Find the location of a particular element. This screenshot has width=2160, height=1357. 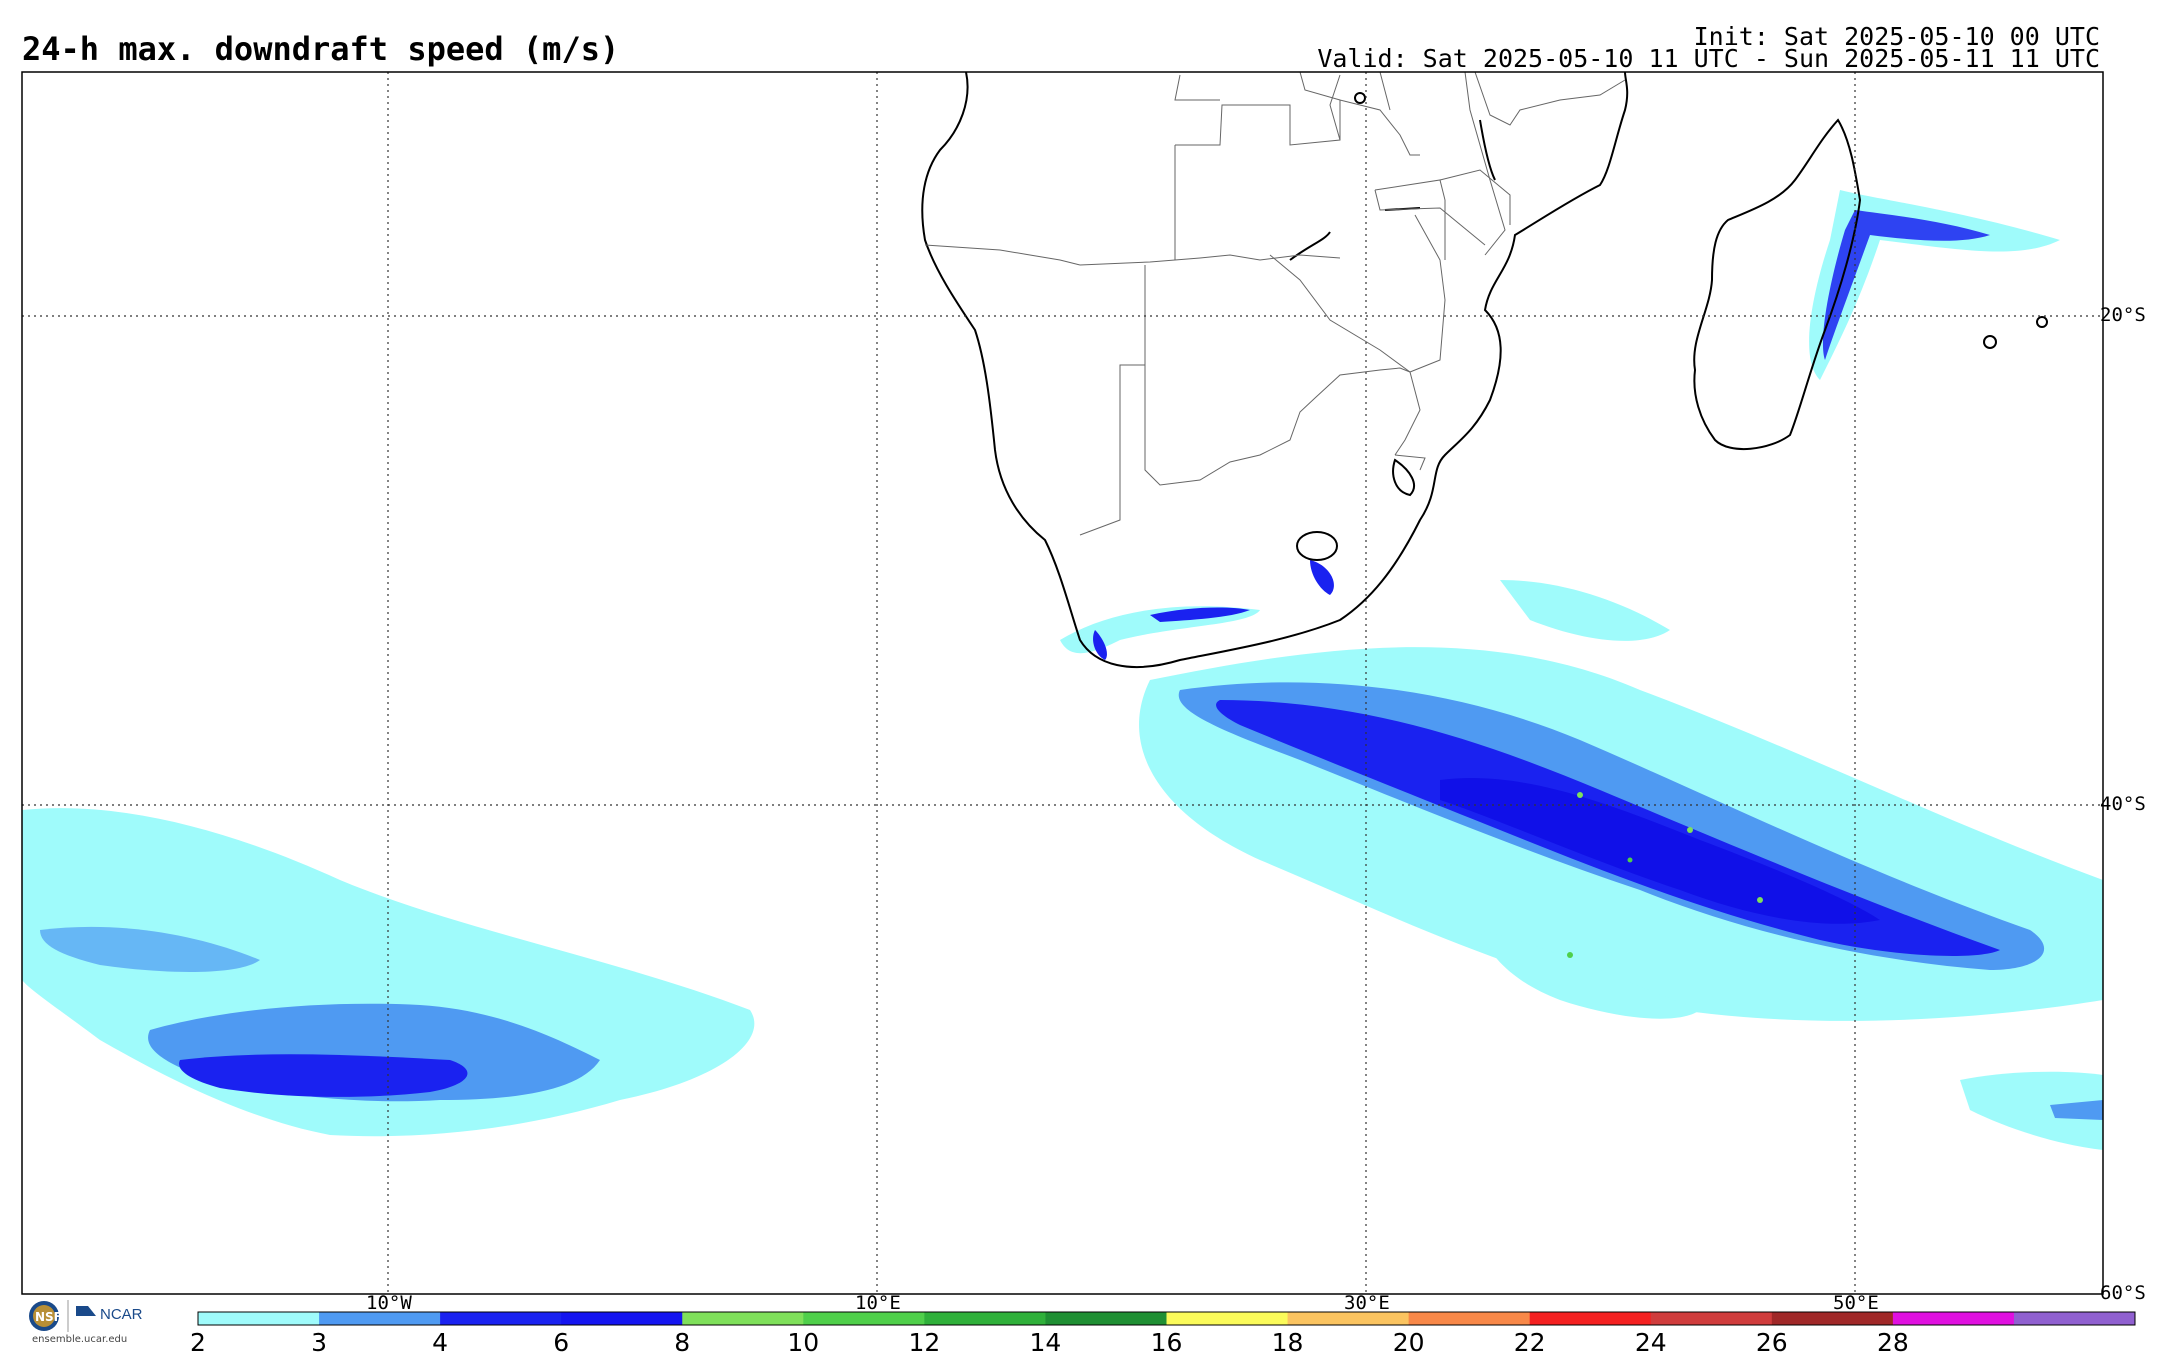

init-time: Init: Sat 2025-05-10 00 UTC is located at coordinates (1896, 36).